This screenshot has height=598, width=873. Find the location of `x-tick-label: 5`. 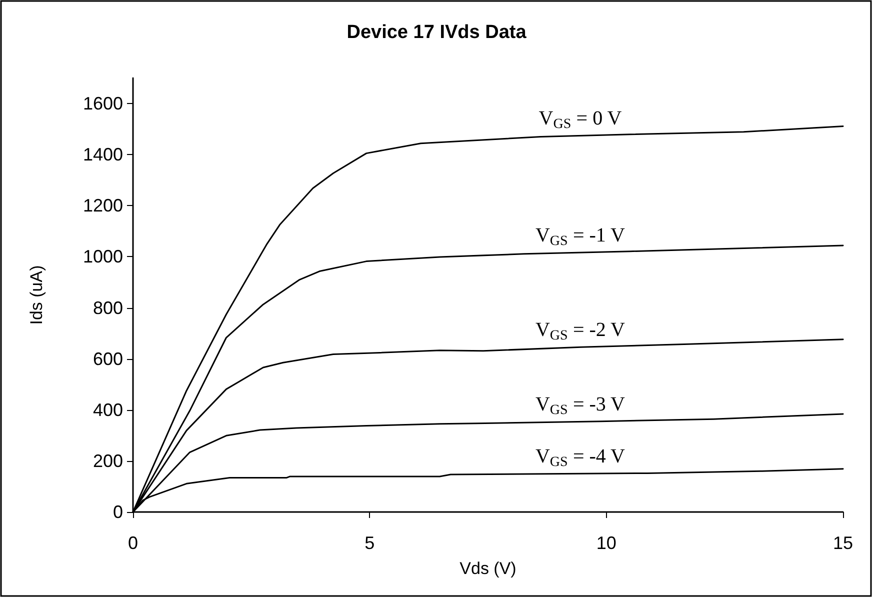

x-tick-label: 5 is located at coordinates (369, 543).